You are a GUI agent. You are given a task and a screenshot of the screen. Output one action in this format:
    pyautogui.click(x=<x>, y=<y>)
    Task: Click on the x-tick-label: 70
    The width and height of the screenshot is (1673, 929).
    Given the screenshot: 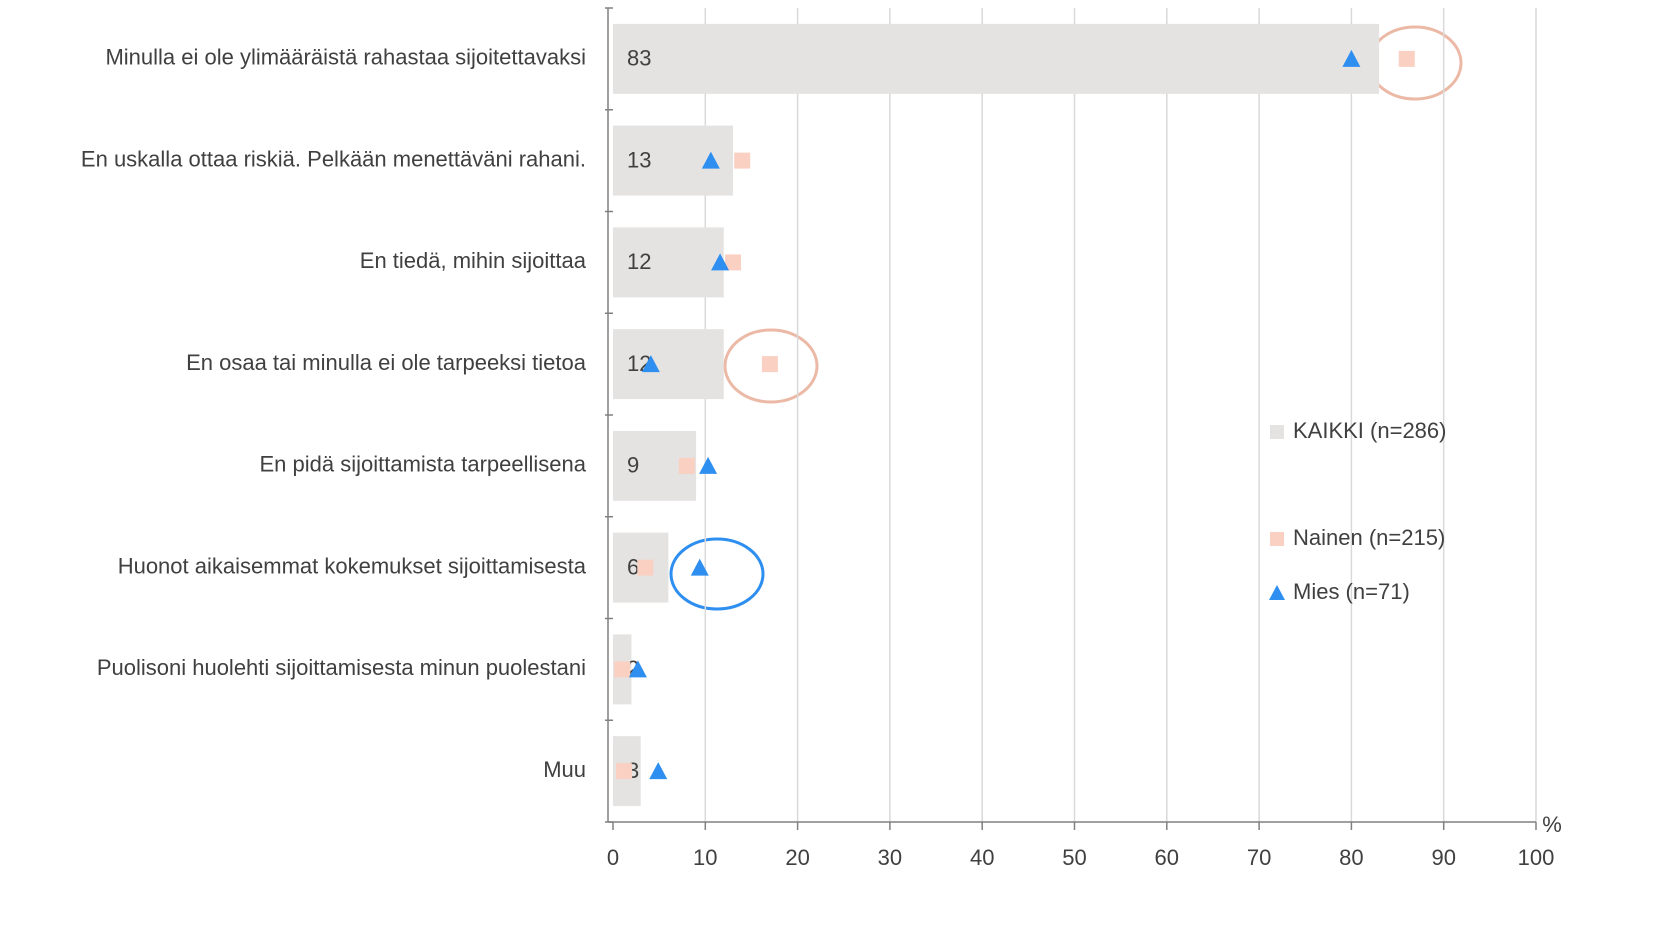 What is the action you would take?
    pyautogui.click(x=1259, y=857)
    